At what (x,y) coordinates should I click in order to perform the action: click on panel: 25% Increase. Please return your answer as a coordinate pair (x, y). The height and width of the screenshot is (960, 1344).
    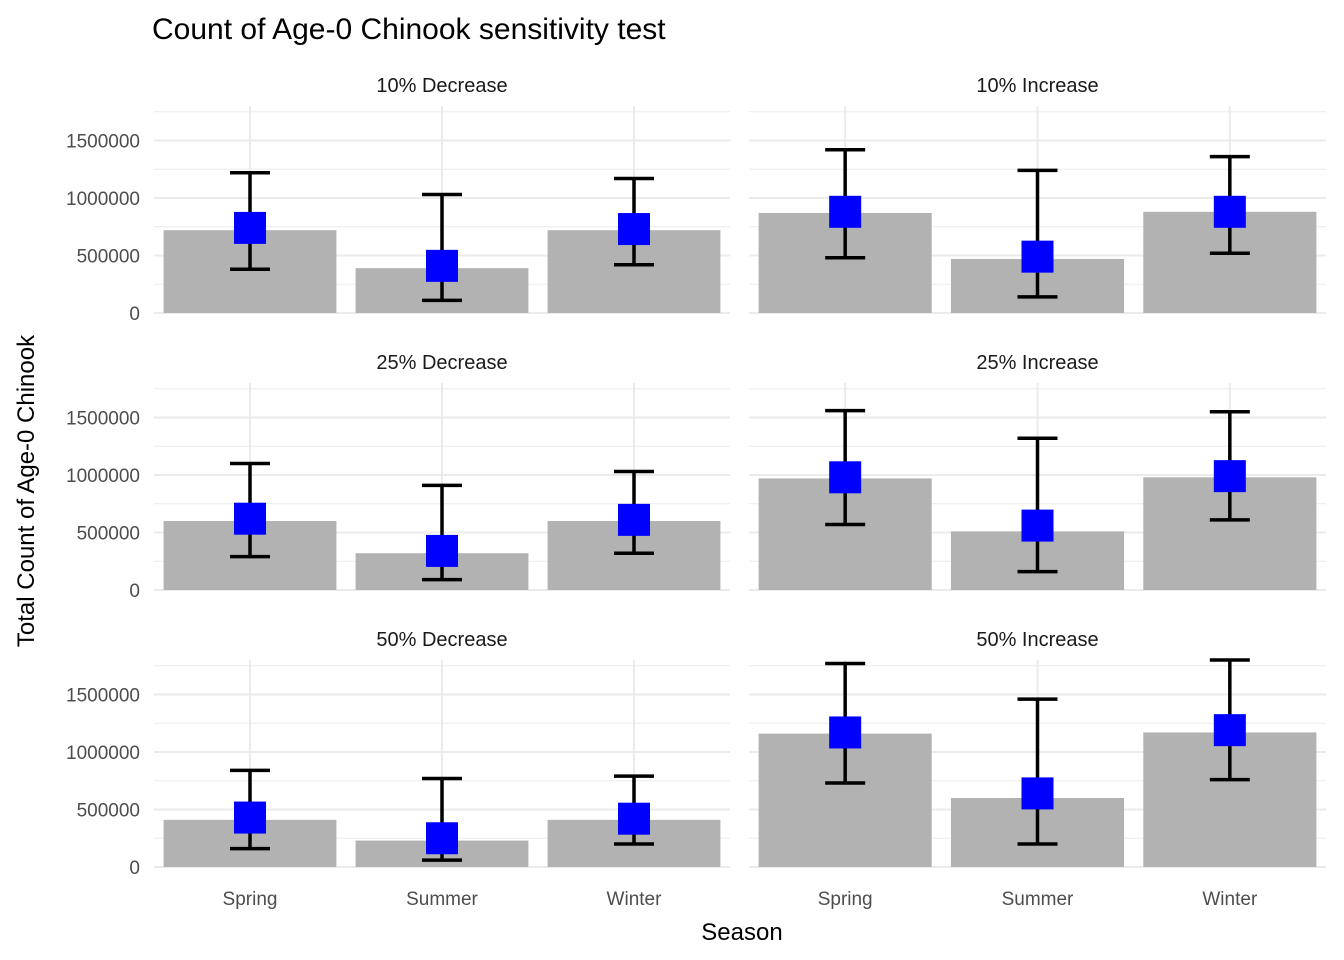
    Looking at the image, I should click on (1037, 471).